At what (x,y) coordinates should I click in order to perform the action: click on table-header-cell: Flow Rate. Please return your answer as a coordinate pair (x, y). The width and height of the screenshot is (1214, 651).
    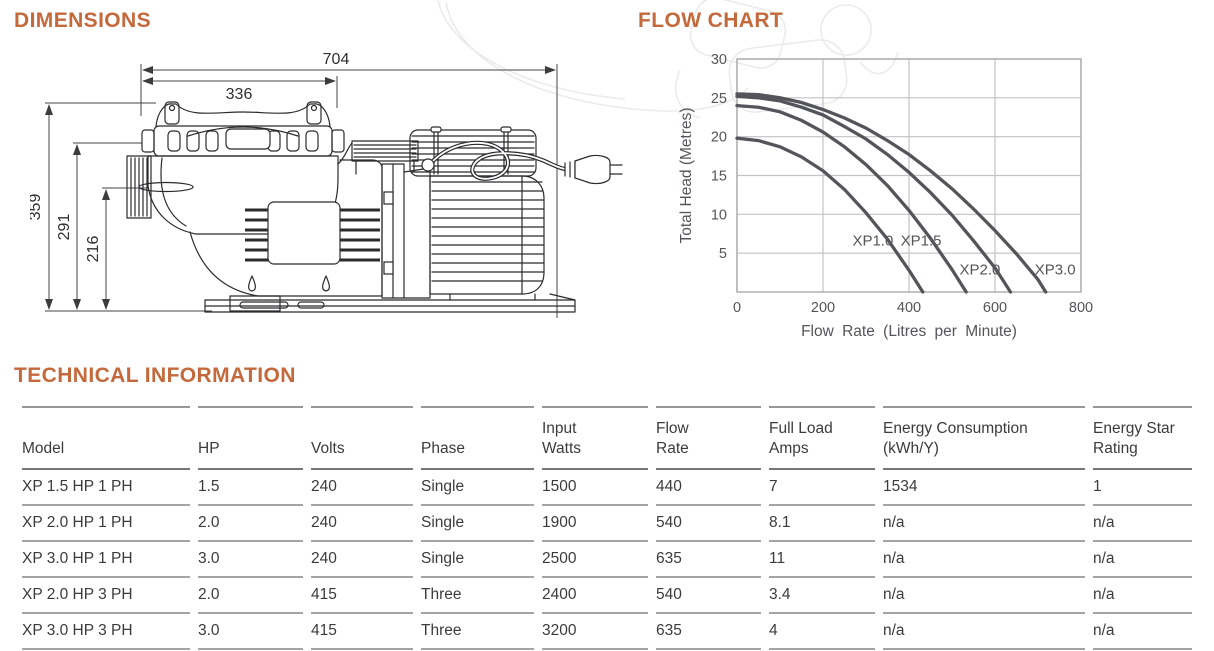
    Looking at the image, I should click on (708, 438).